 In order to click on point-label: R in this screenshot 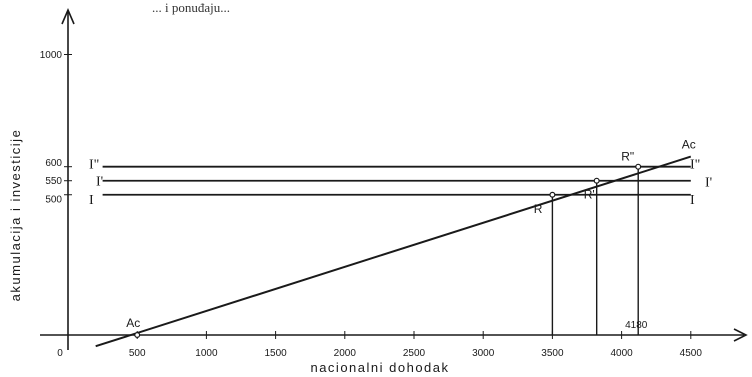, I will do `click(538, 209)`.